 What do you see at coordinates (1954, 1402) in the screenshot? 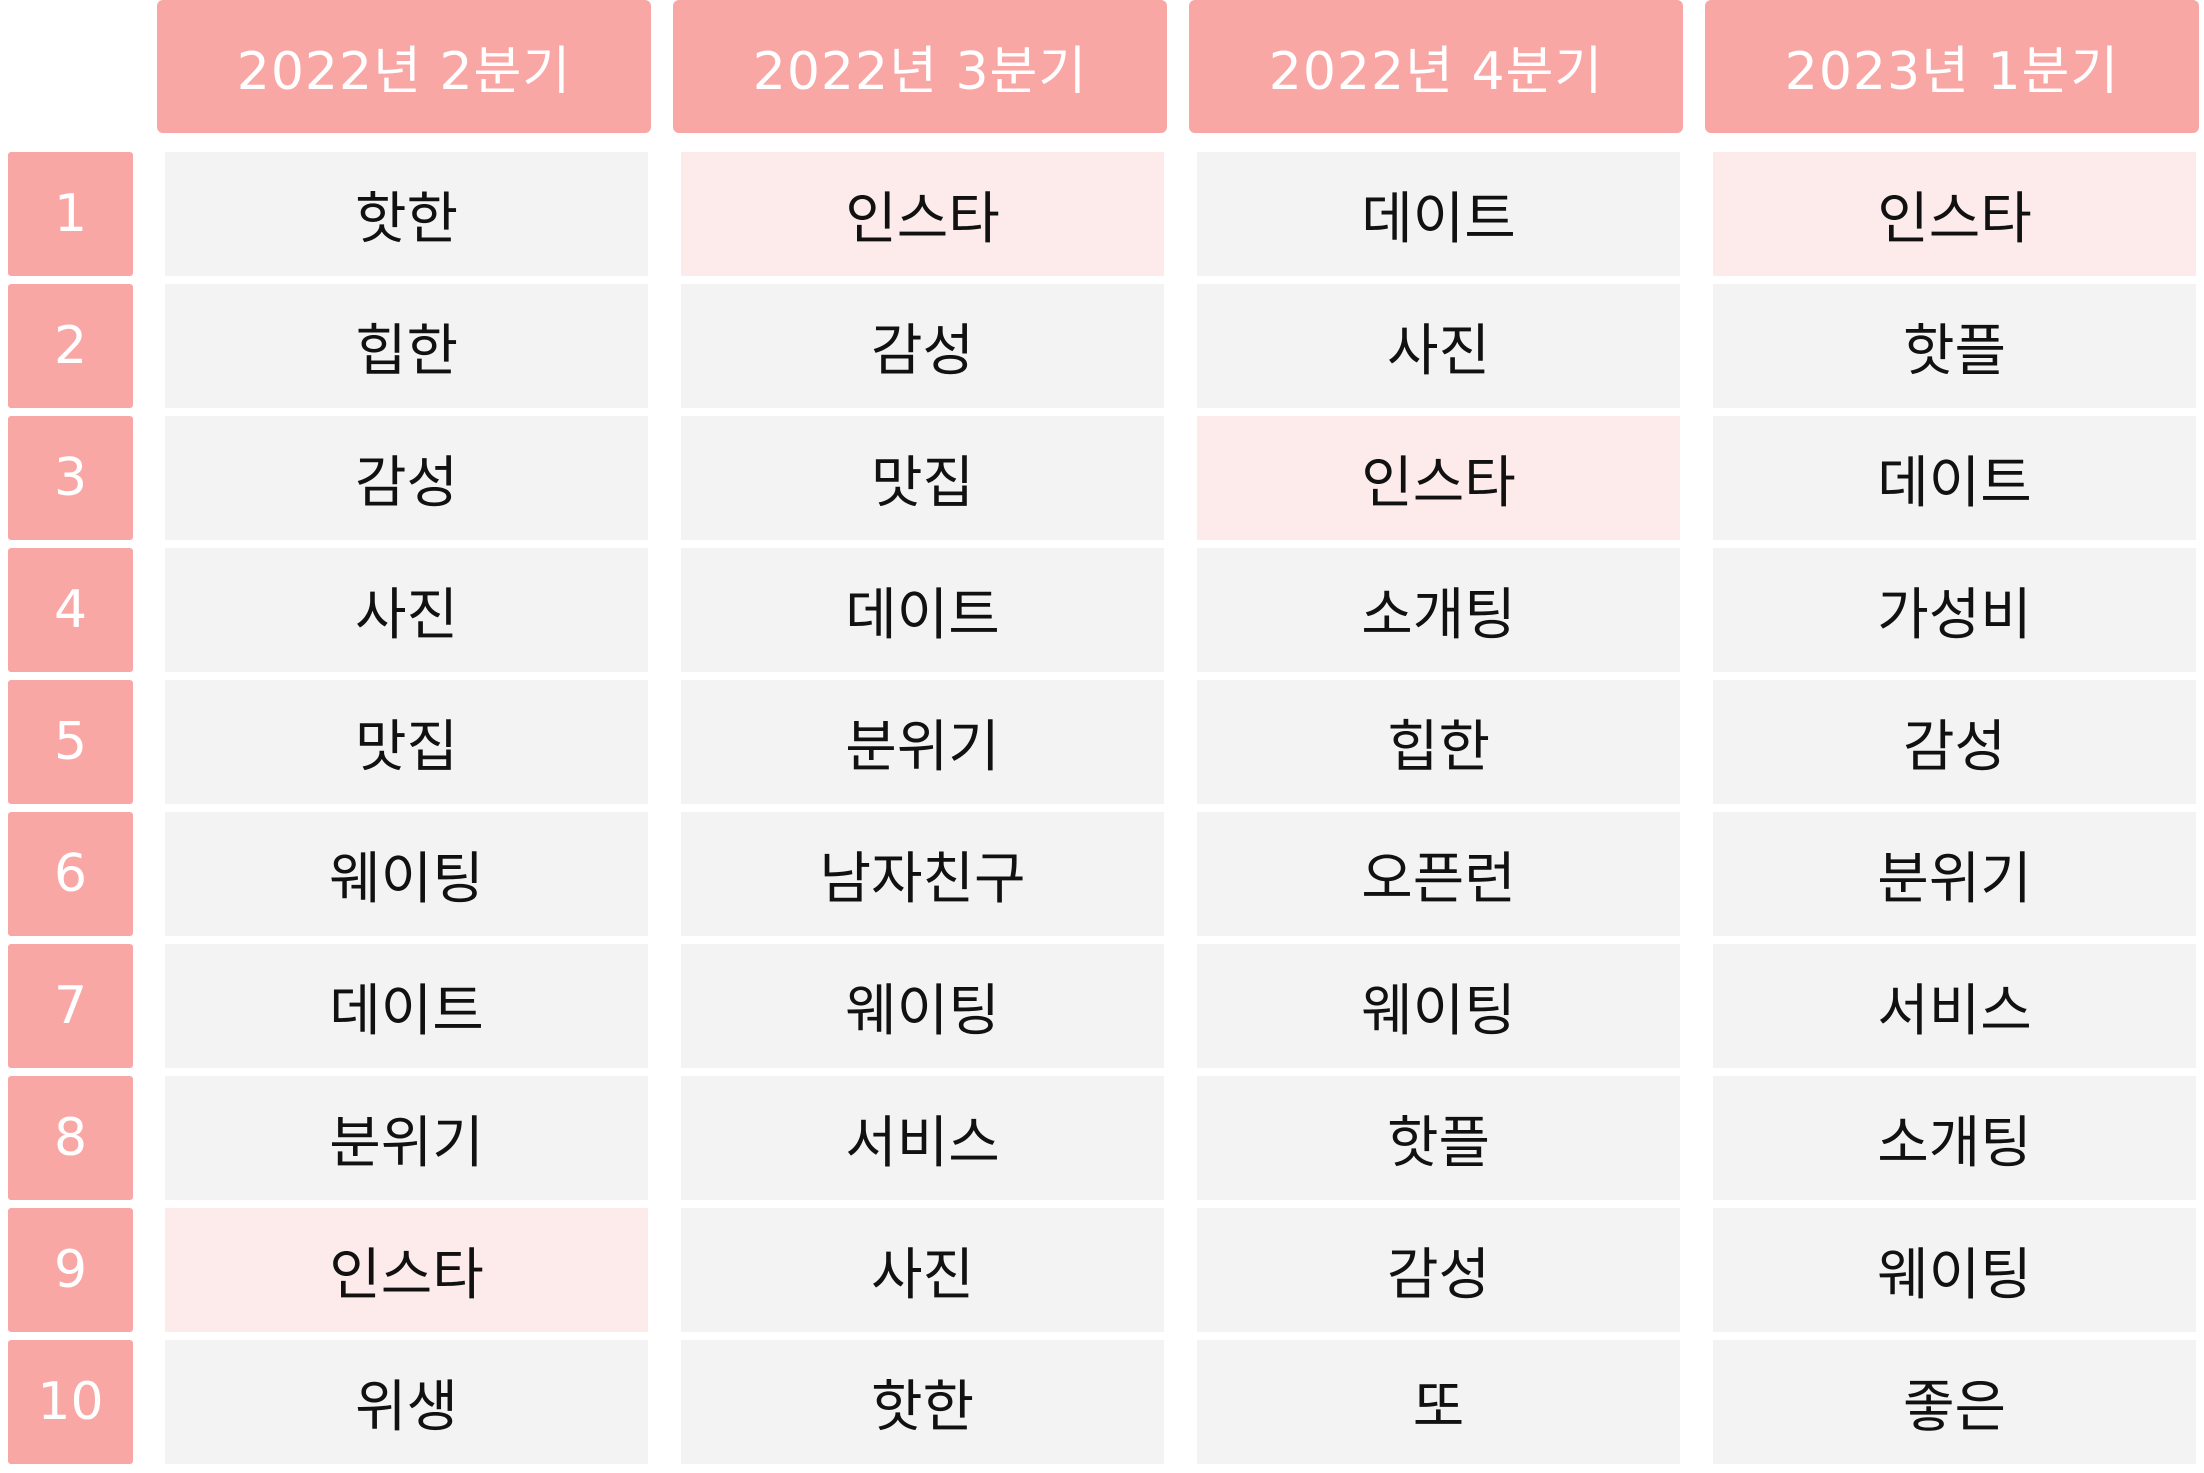
I see `keyword-cell: 좋은` at bounding box center [1954, 1402].